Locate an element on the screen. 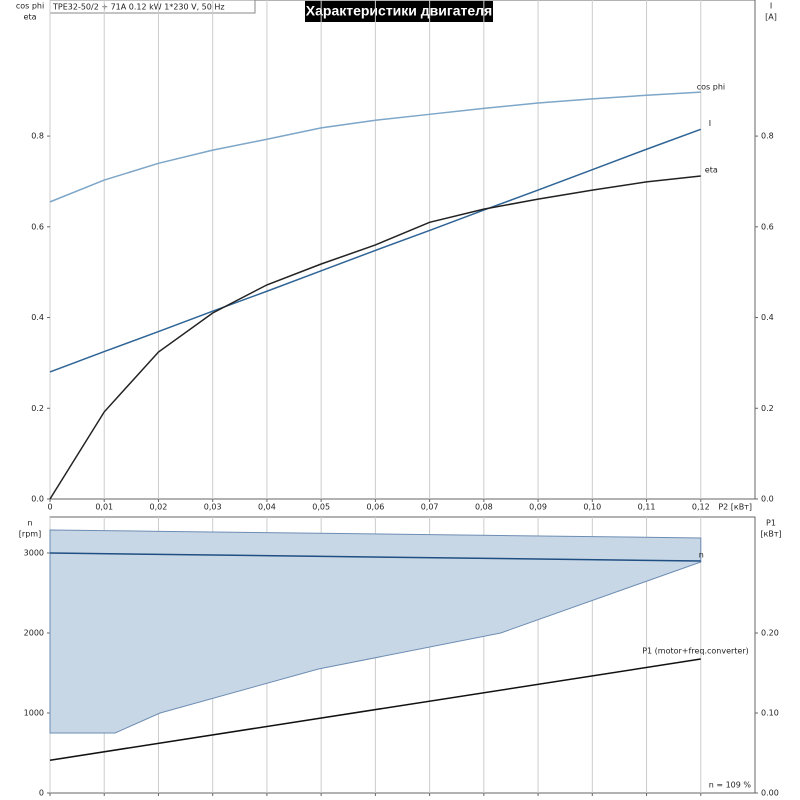  y-axis-label: [rpm] is located at coordinates (30, 534).